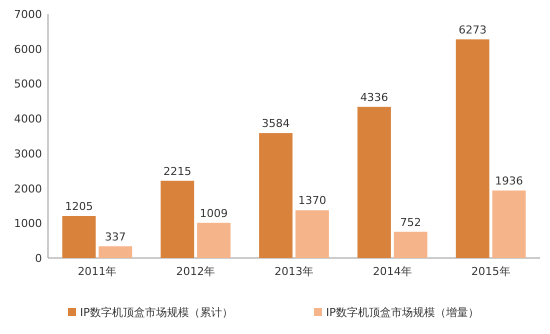 This screenshot has height=334, width=550. What do you see at coordinates (28, 84) in the screenshot?
I see `y-tick-label: 5000` at bounding box center [28, 84].